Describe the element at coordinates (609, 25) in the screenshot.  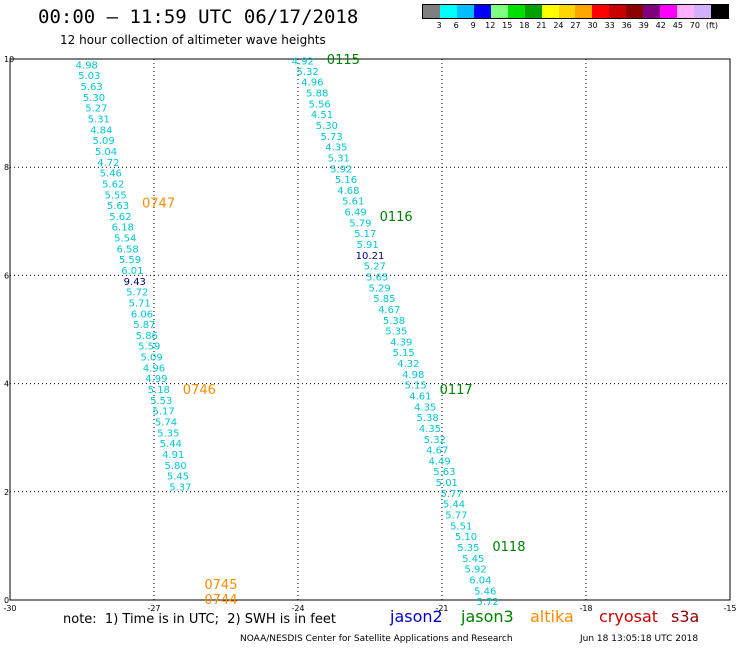
I see `legend-label: 33` at that location.